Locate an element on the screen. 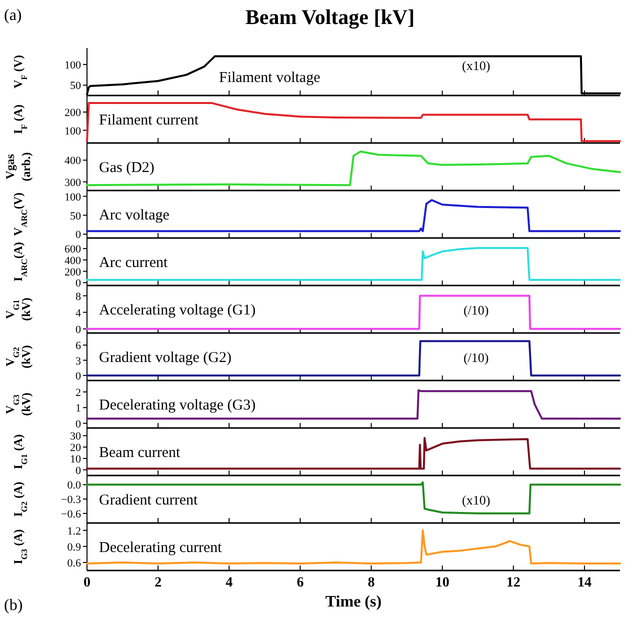  series-label: Beam current is located at coordinates (140, 452).